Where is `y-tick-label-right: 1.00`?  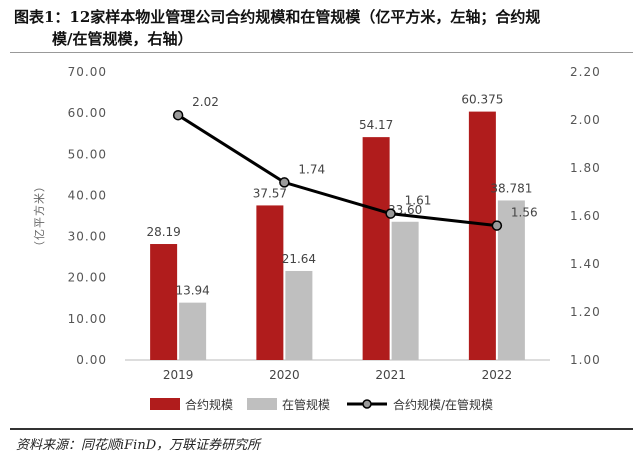 y-tick-label-right: 1.00 is located at coordinates (585, 360).